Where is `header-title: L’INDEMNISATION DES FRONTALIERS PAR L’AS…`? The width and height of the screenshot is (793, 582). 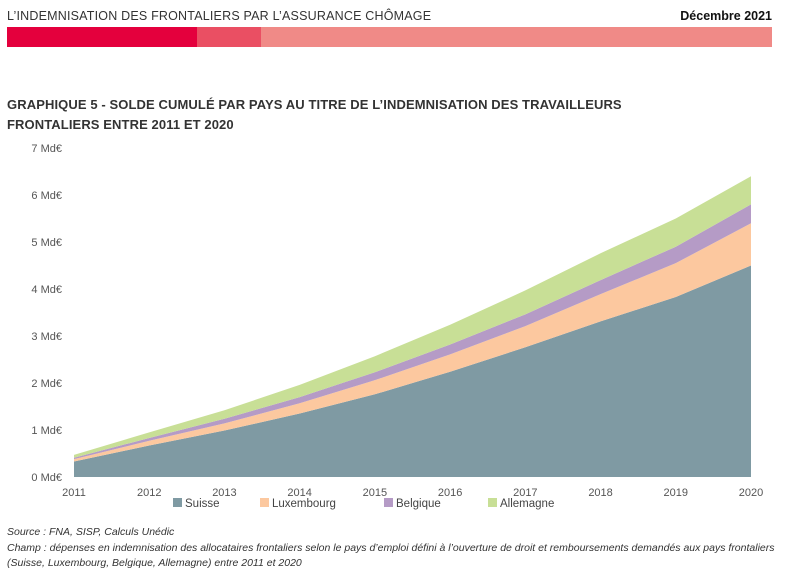 header-title: L’INDEMNISATION DES FRONTALIERS PAR L’AS… is located at coordinates (219, 16).